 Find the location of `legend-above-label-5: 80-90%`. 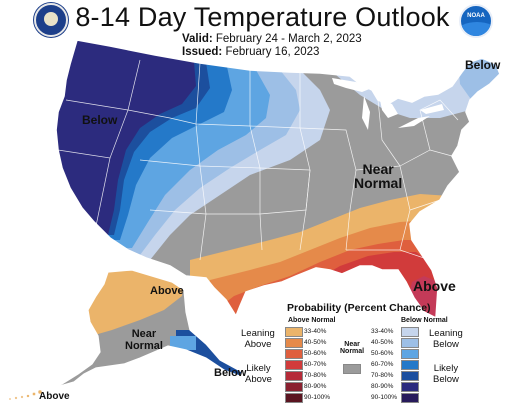

legend-above-label-5: 80-90% is located at coordinates (315, 386).